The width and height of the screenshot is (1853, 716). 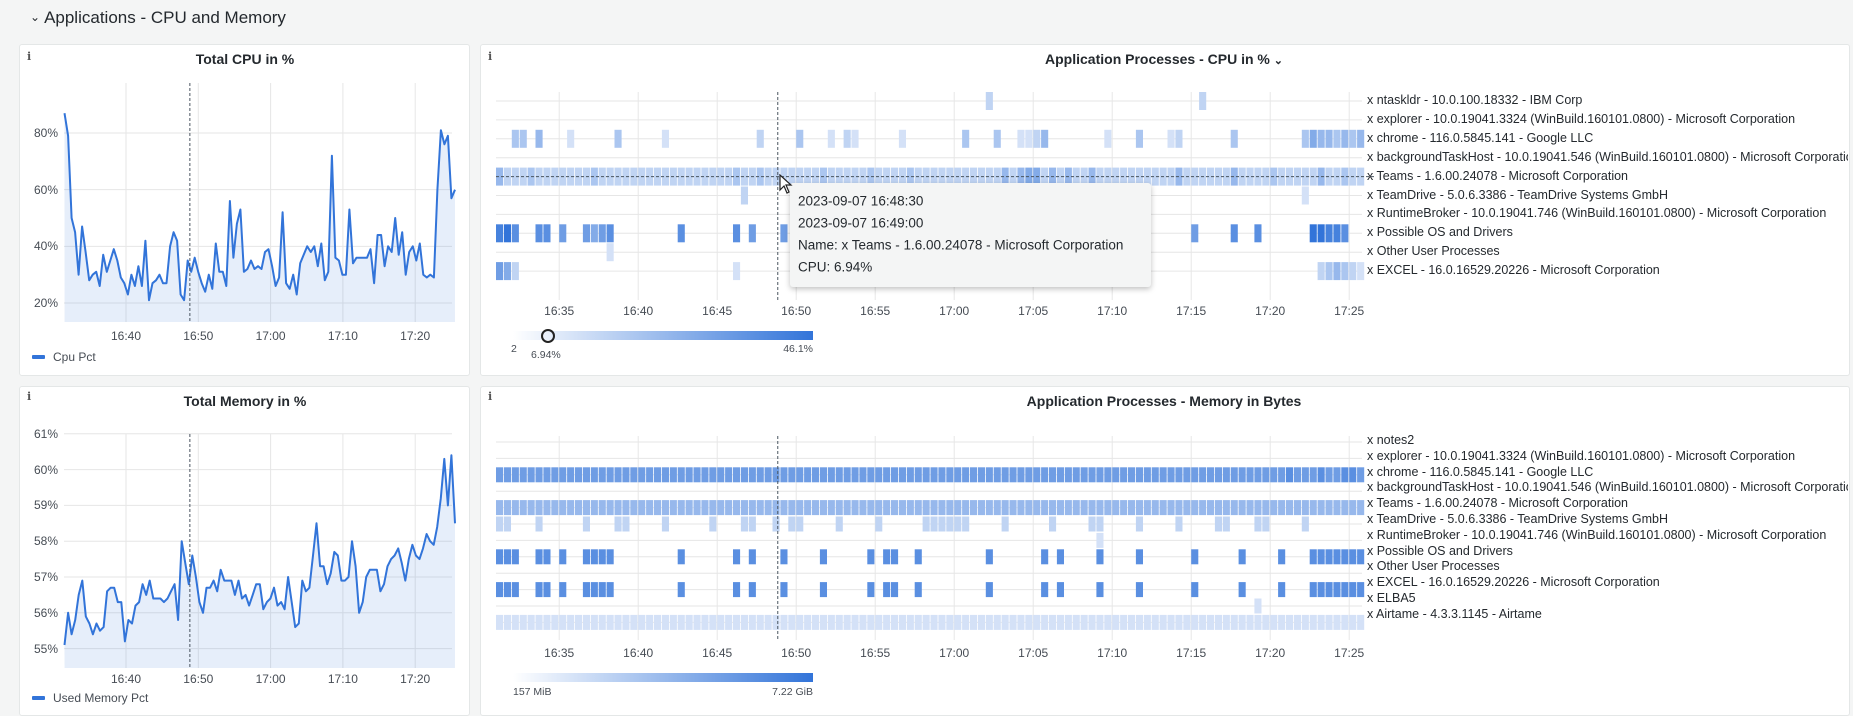 What do you see at coordinates (64, 357) in the screenshot?
I see `legend-cpu-pct: Cpu Pct` at bounding box center [64, 357].